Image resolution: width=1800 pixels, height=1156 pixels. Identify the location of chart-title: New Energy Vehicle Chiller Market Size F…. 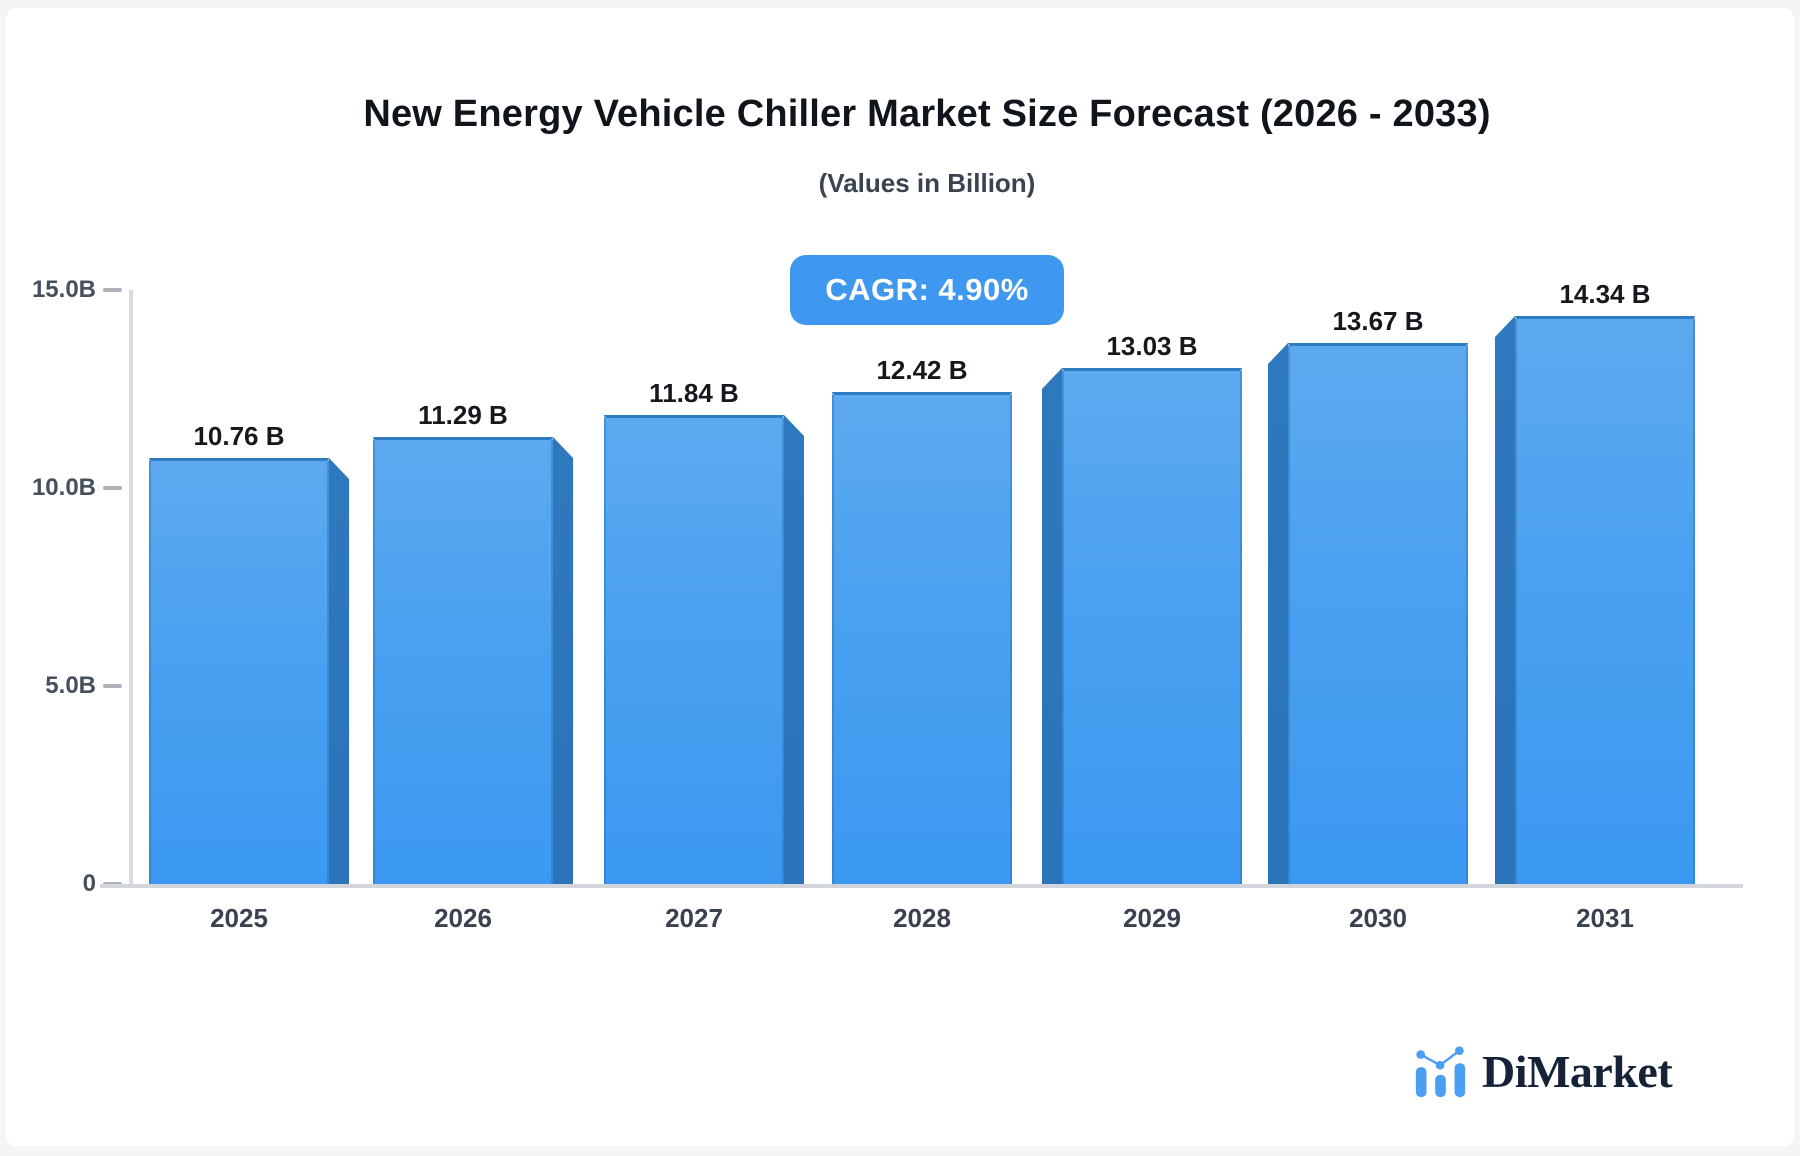
(927, 114).